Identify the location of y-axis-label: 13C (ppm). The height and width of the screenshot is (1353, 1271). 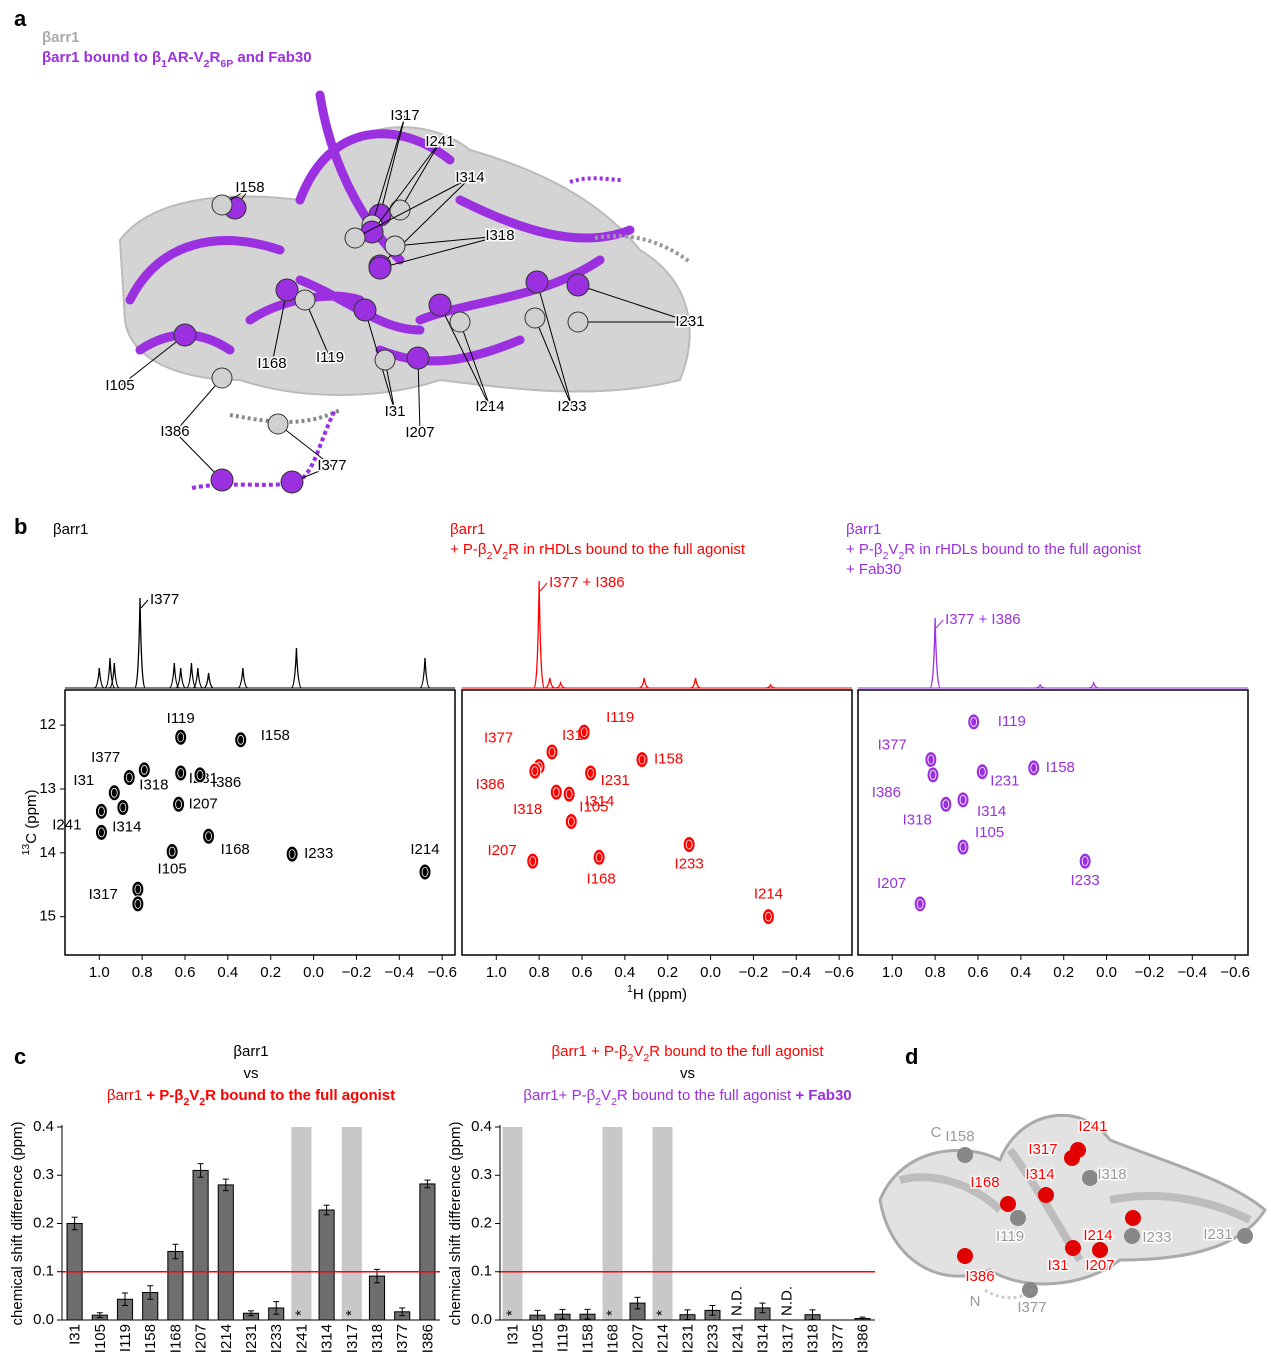
(30, 823).